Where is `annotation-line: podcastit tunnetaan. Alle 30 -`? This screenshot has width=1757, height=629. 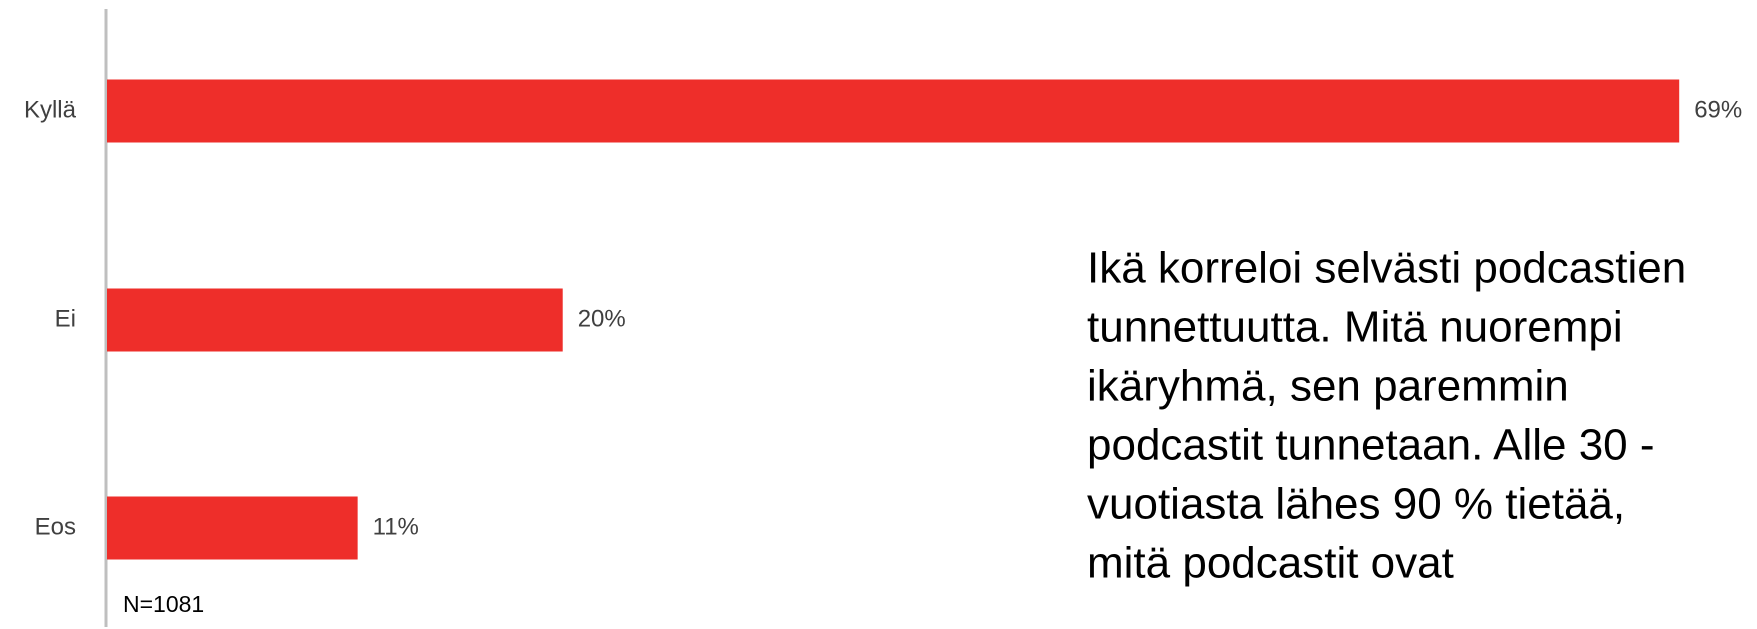 annotation-line: podcastit tunnetaan. Alle 30 - is located at coordinates (1371, 445).